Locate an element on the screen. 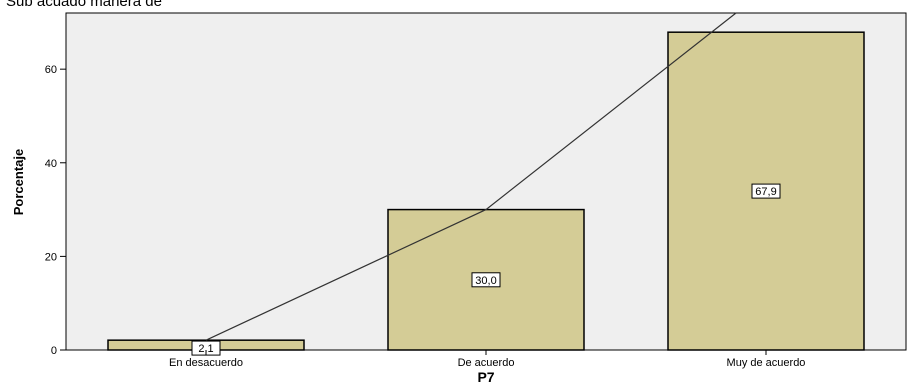  x-tick-label: Muy de acuerdo is located at coordinates (766, 363).